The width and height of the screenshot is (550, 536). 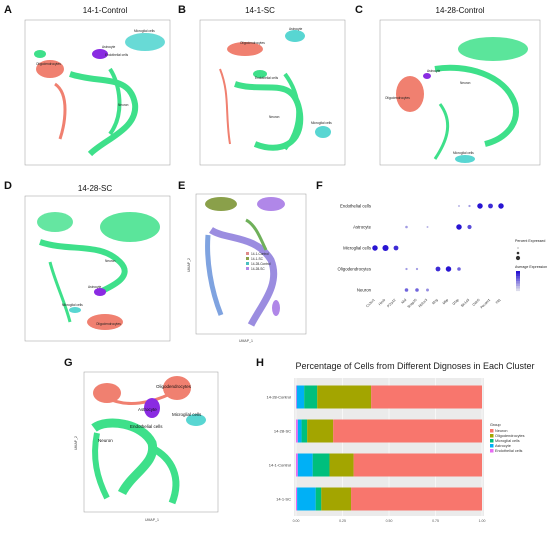 I want to click on bar-chart-legend-item: Astrocyte, so click(x=503, y=446).